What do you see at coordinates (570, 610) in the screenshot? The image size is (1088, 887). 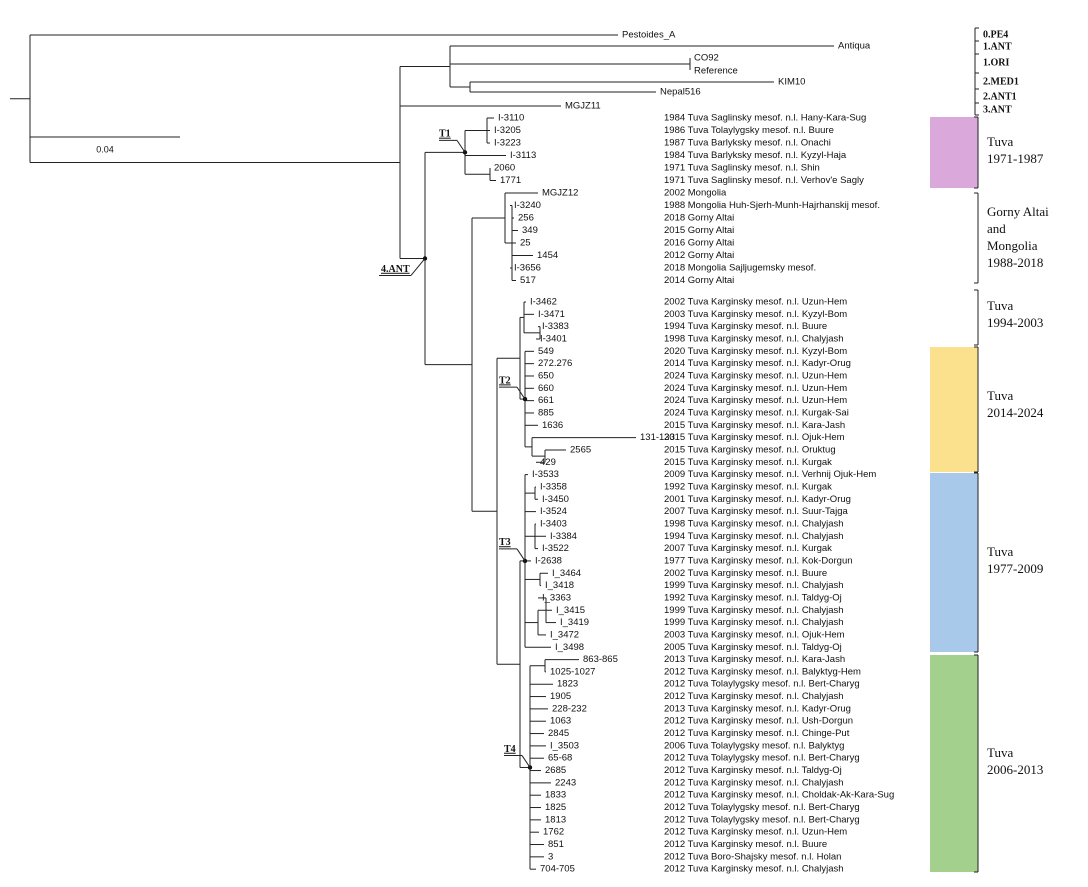 I see `leaf-label: I_3415` at bounding box center [570, 610].